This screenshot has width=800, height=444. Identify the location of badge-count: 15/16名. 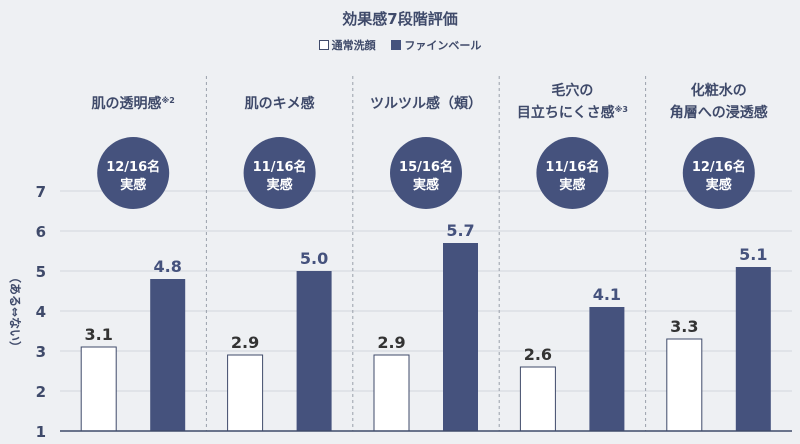
(426, 167).